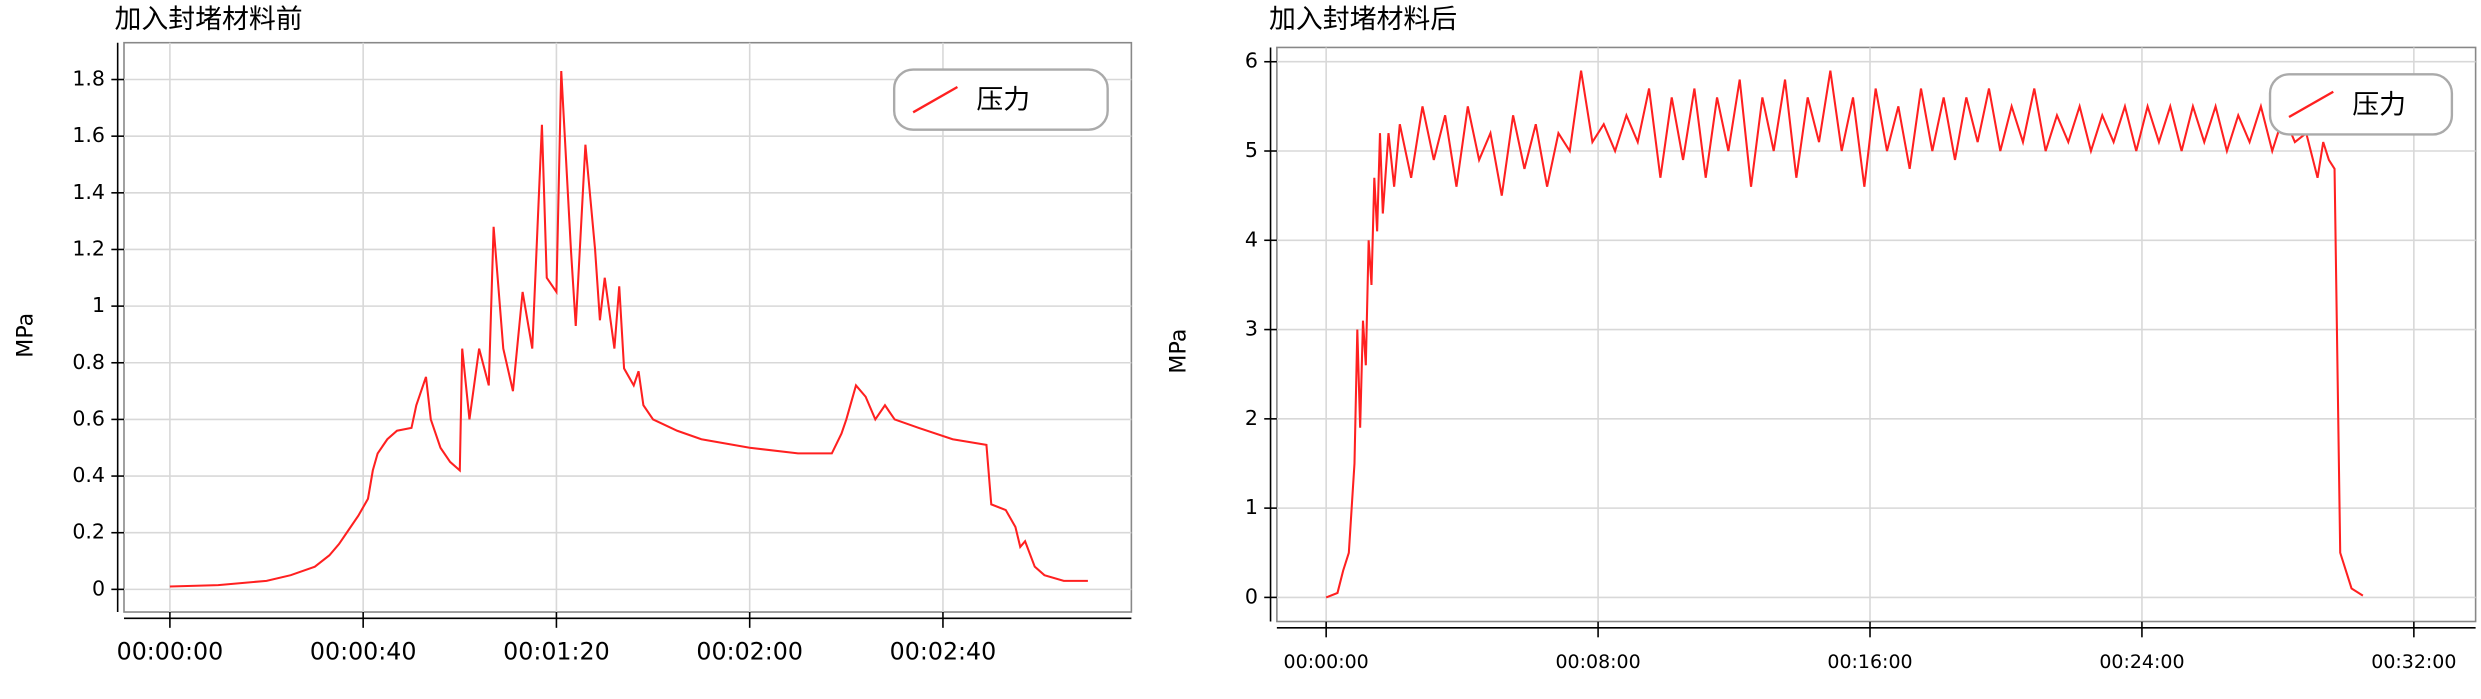 This screenshot has width=2481, height=699. Describe the element at coordinates (88, 362) in the screenshot. I see `y-tick-label: 0.8` at that location.